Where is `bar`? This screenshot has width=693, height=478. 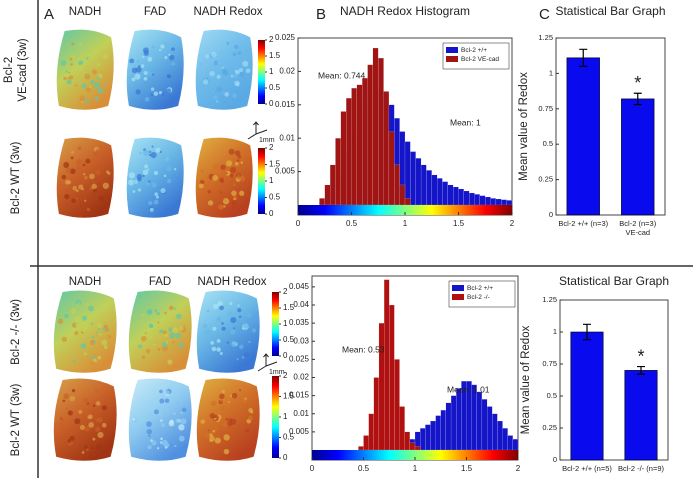 bar is located at coordinates (638, 157).